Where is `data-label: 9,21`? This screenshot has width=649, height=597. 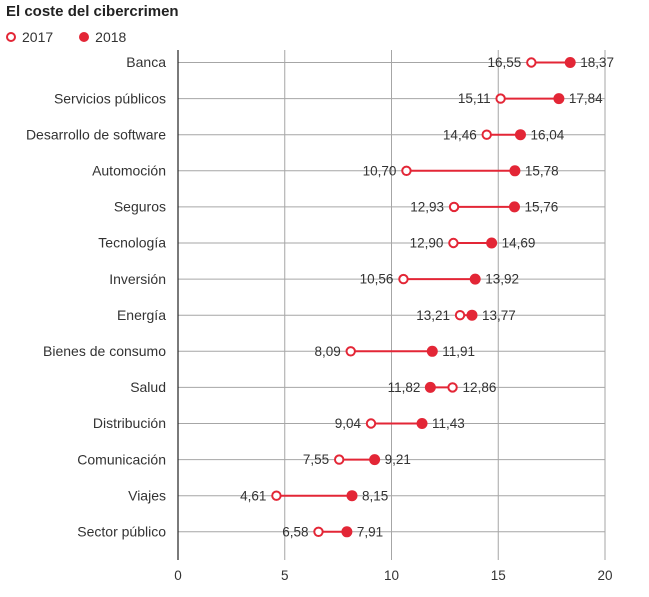 data-label: 9,21 is located at coordinates (398, 459).